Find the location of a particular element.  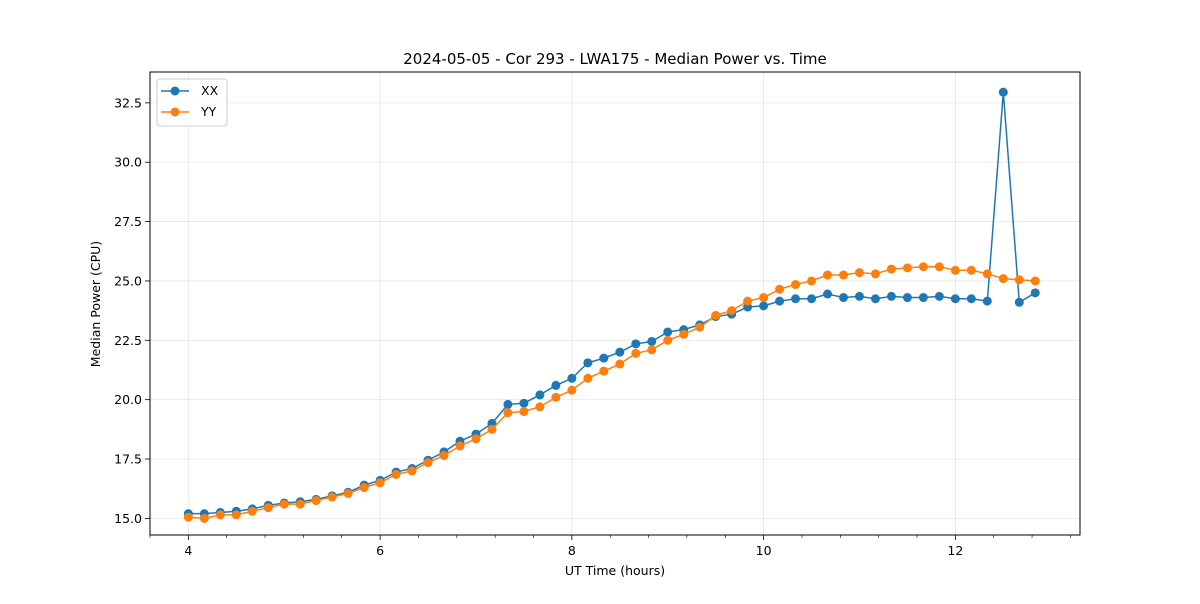

y-tick-label: 32.5 is located at coordinates (128, 102).